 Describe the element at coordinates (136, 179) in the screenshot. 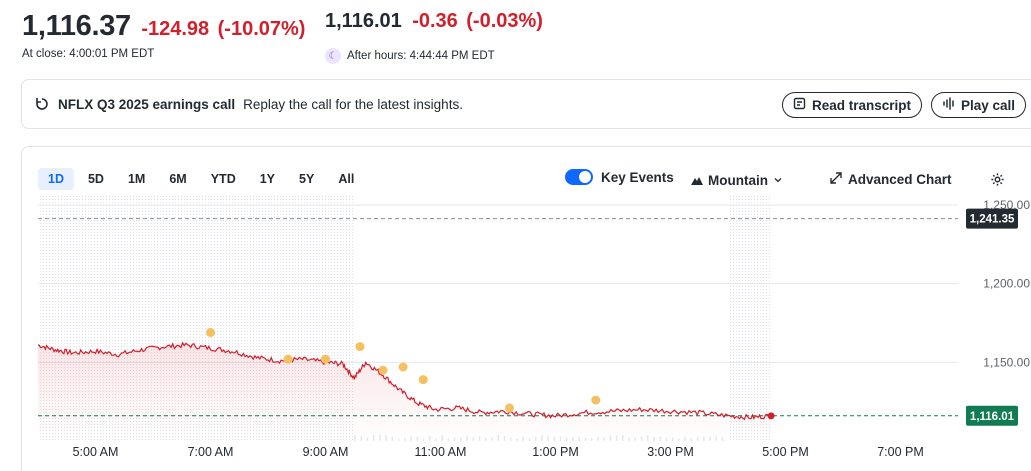

I see `range-1m: 1M` at that location.